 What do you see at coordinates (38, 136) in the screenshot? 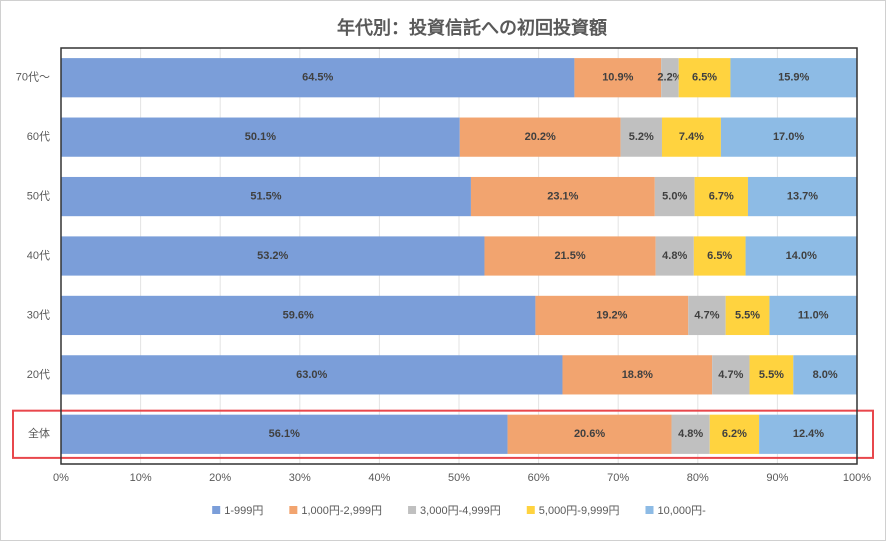
I see `y-tick-label: 60代` at bounding box center [38, 136].